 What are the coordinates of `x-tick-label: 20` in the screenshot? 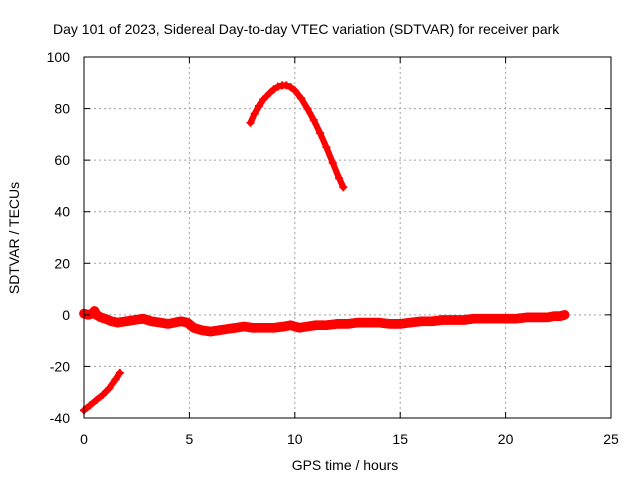 It's located at (506, 439).